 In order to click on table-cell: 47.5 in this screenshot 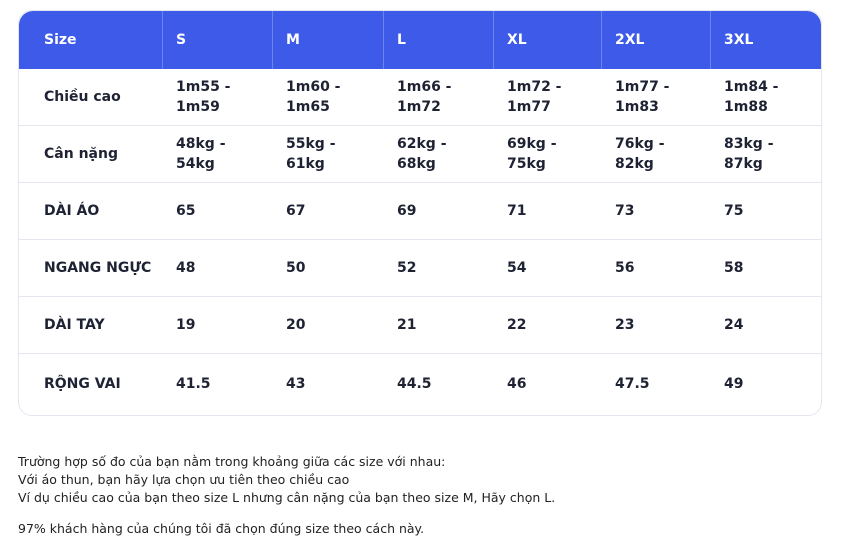, I will do `click(632, 383)`.